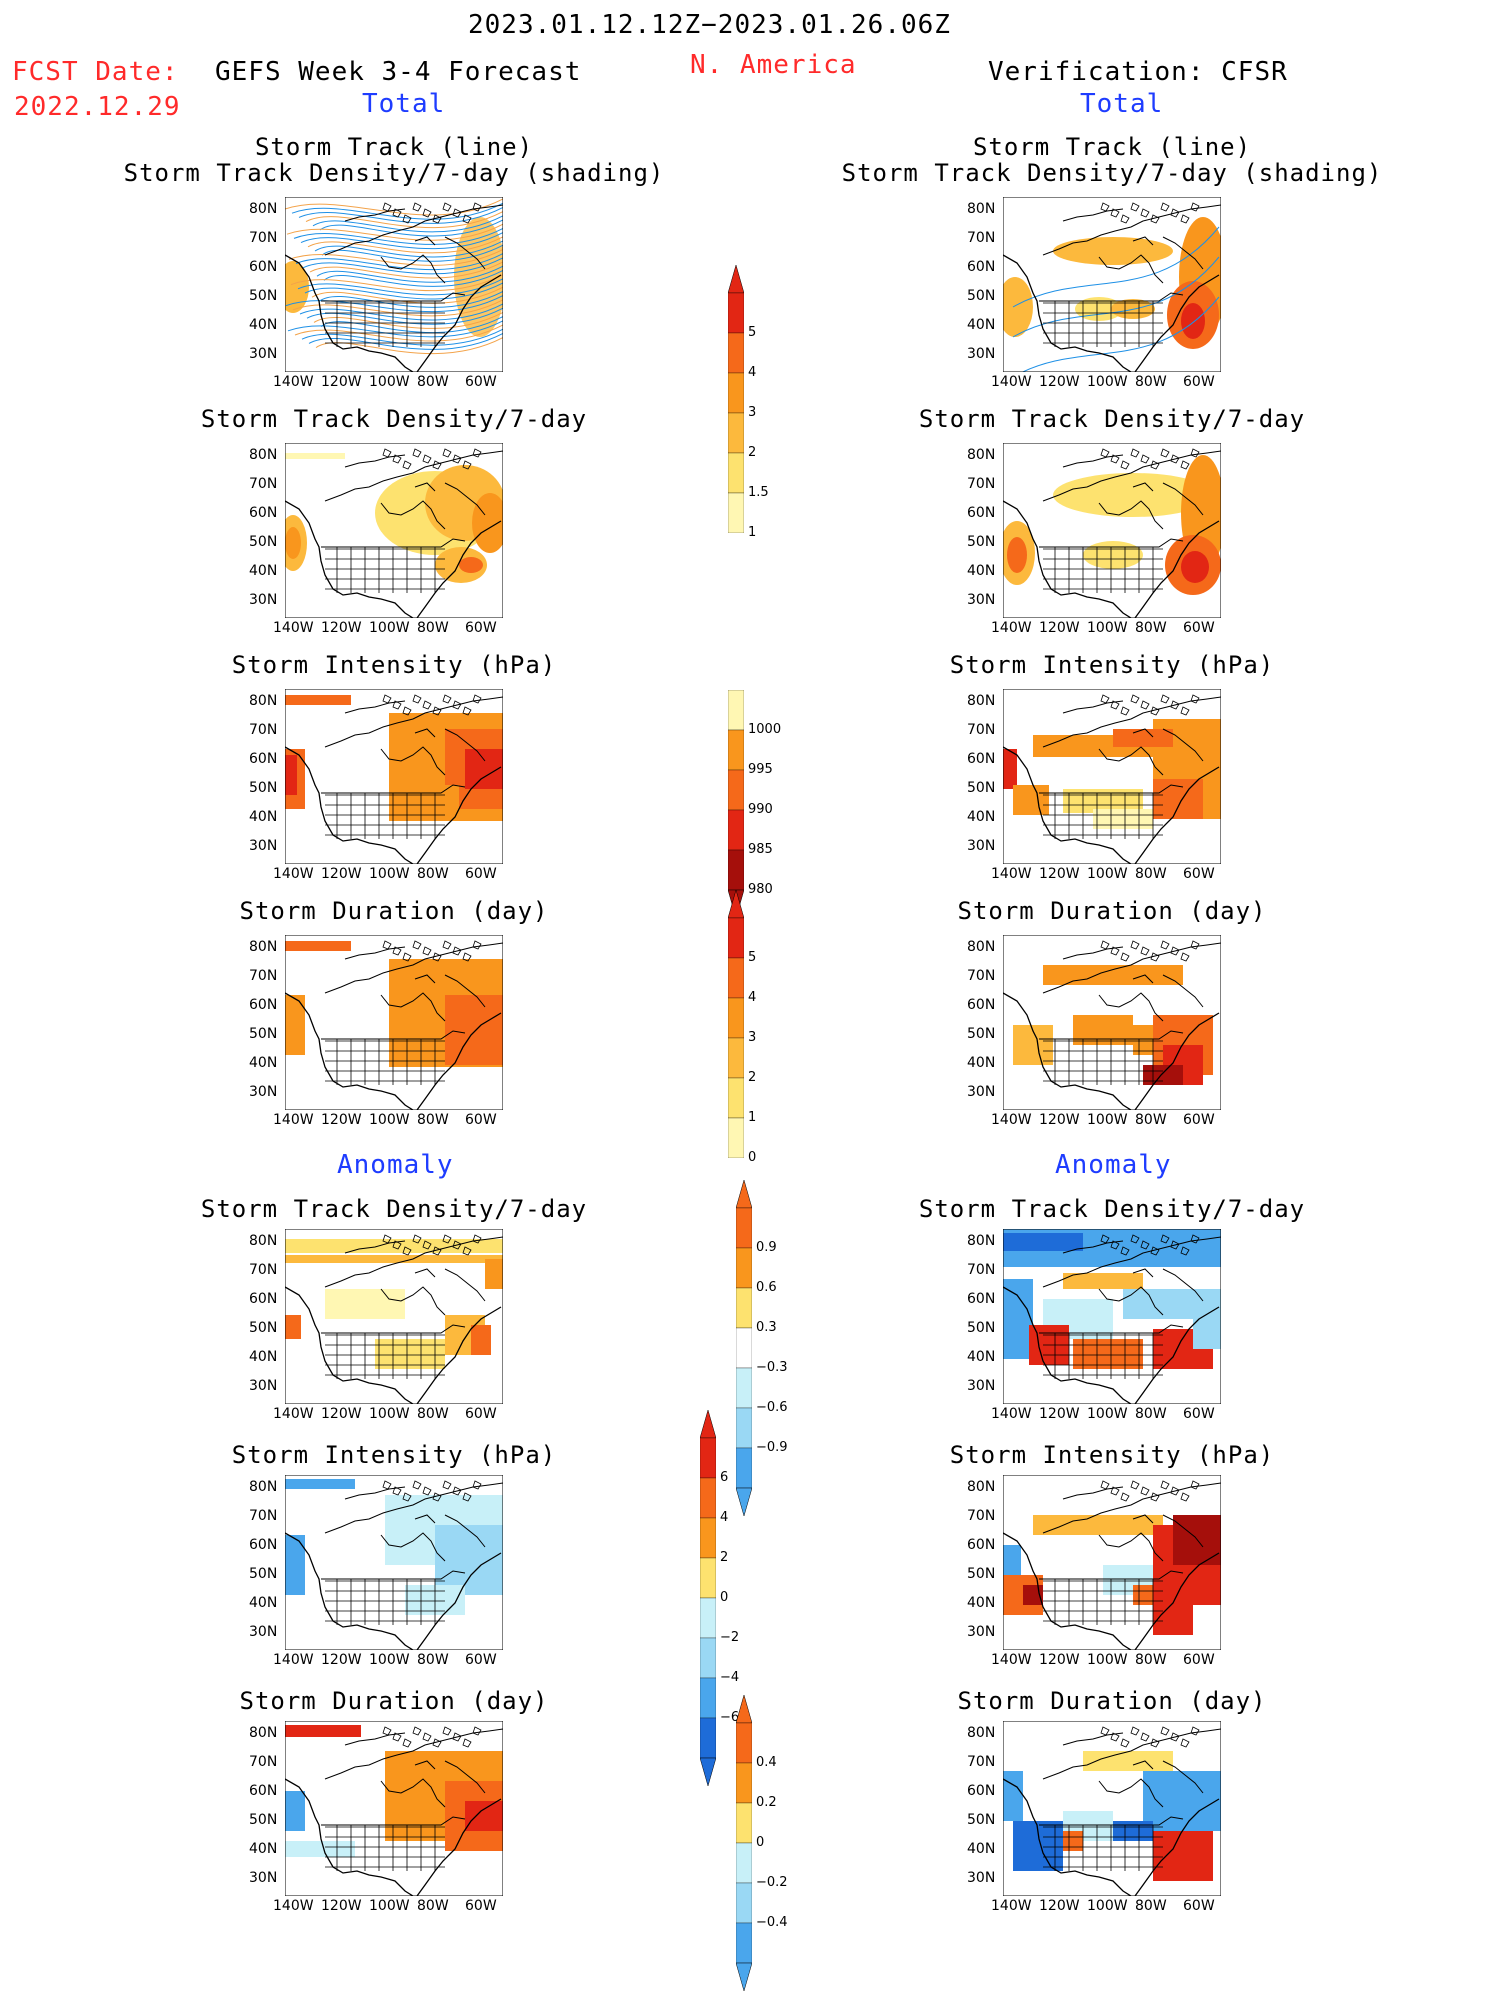 This screenshot has height=1995, width=1487. I want to click on colorbar-tick: 1000, so click(765, 729).